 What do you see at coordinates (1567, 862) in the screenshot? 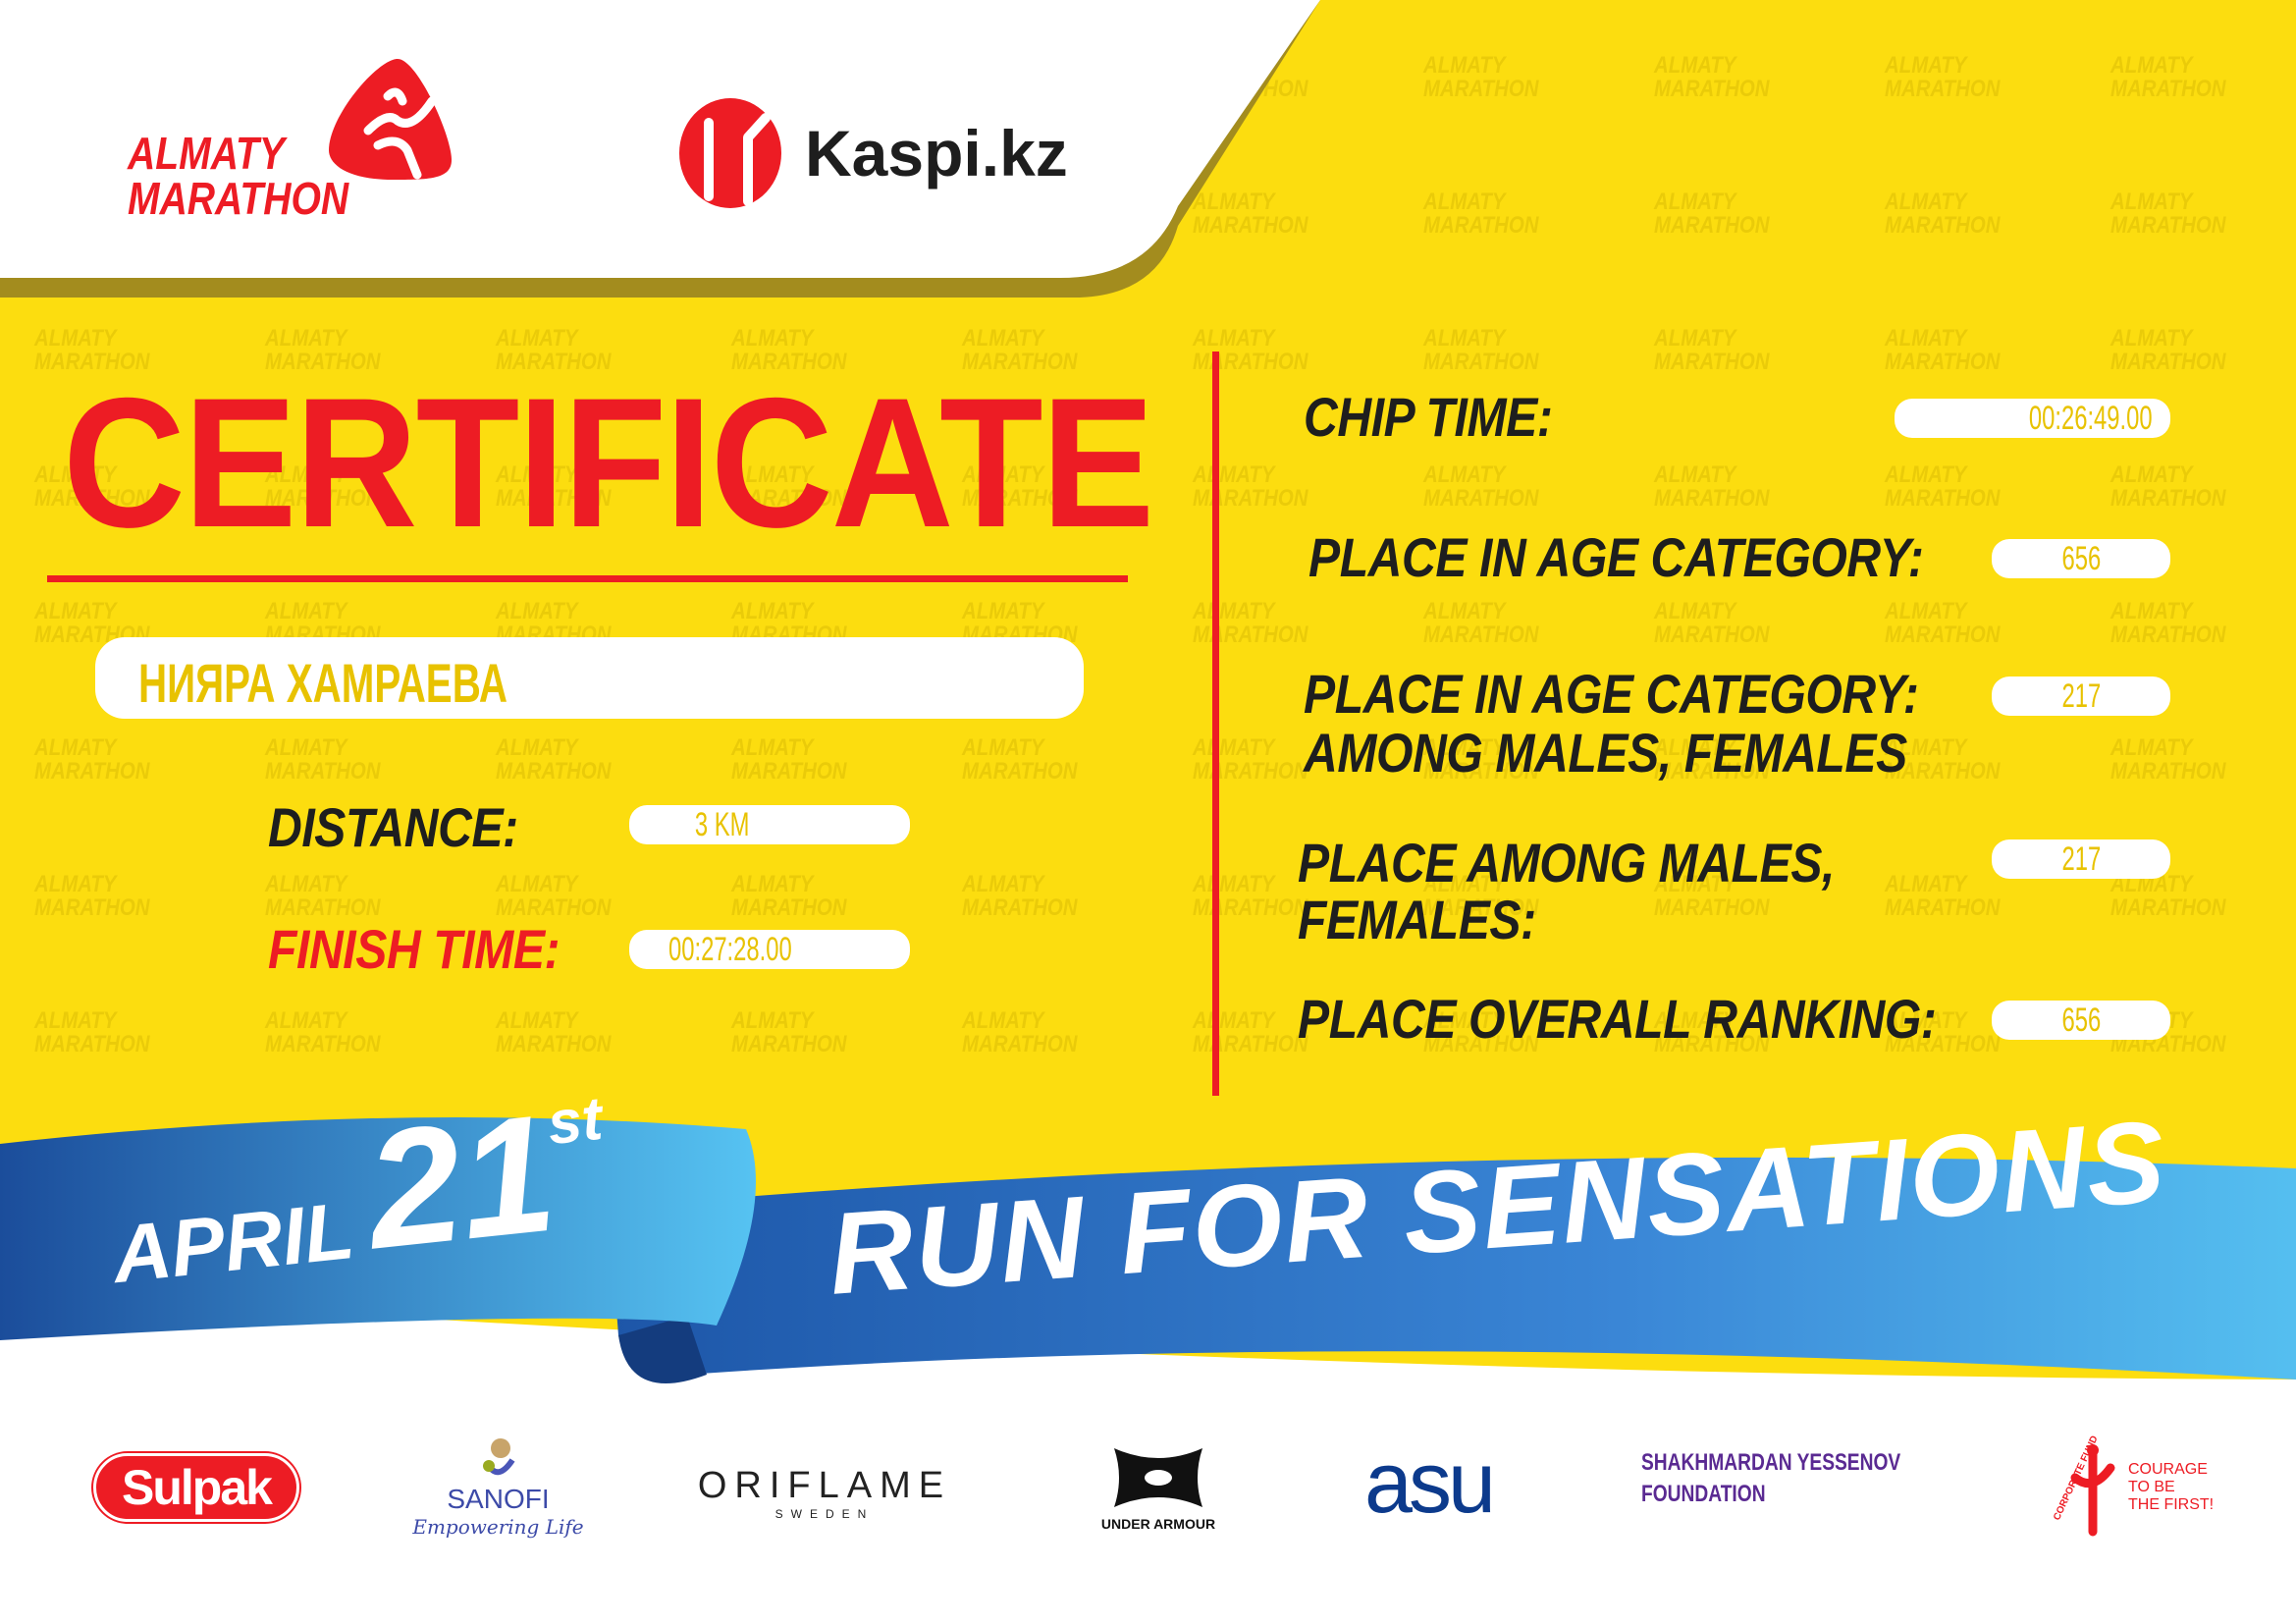
I see `place-gender-label-line1: PLACE AMONG MALES,` at bounding box center [1567, 862].